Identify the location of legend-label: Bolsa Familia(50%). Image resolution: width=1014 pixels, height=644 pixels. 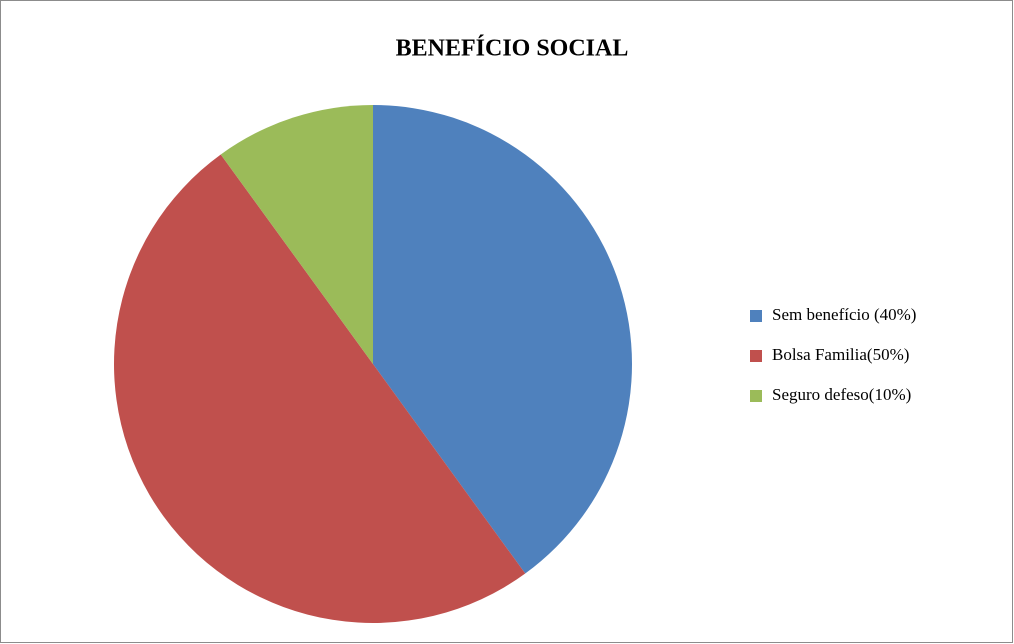
(840, 354).